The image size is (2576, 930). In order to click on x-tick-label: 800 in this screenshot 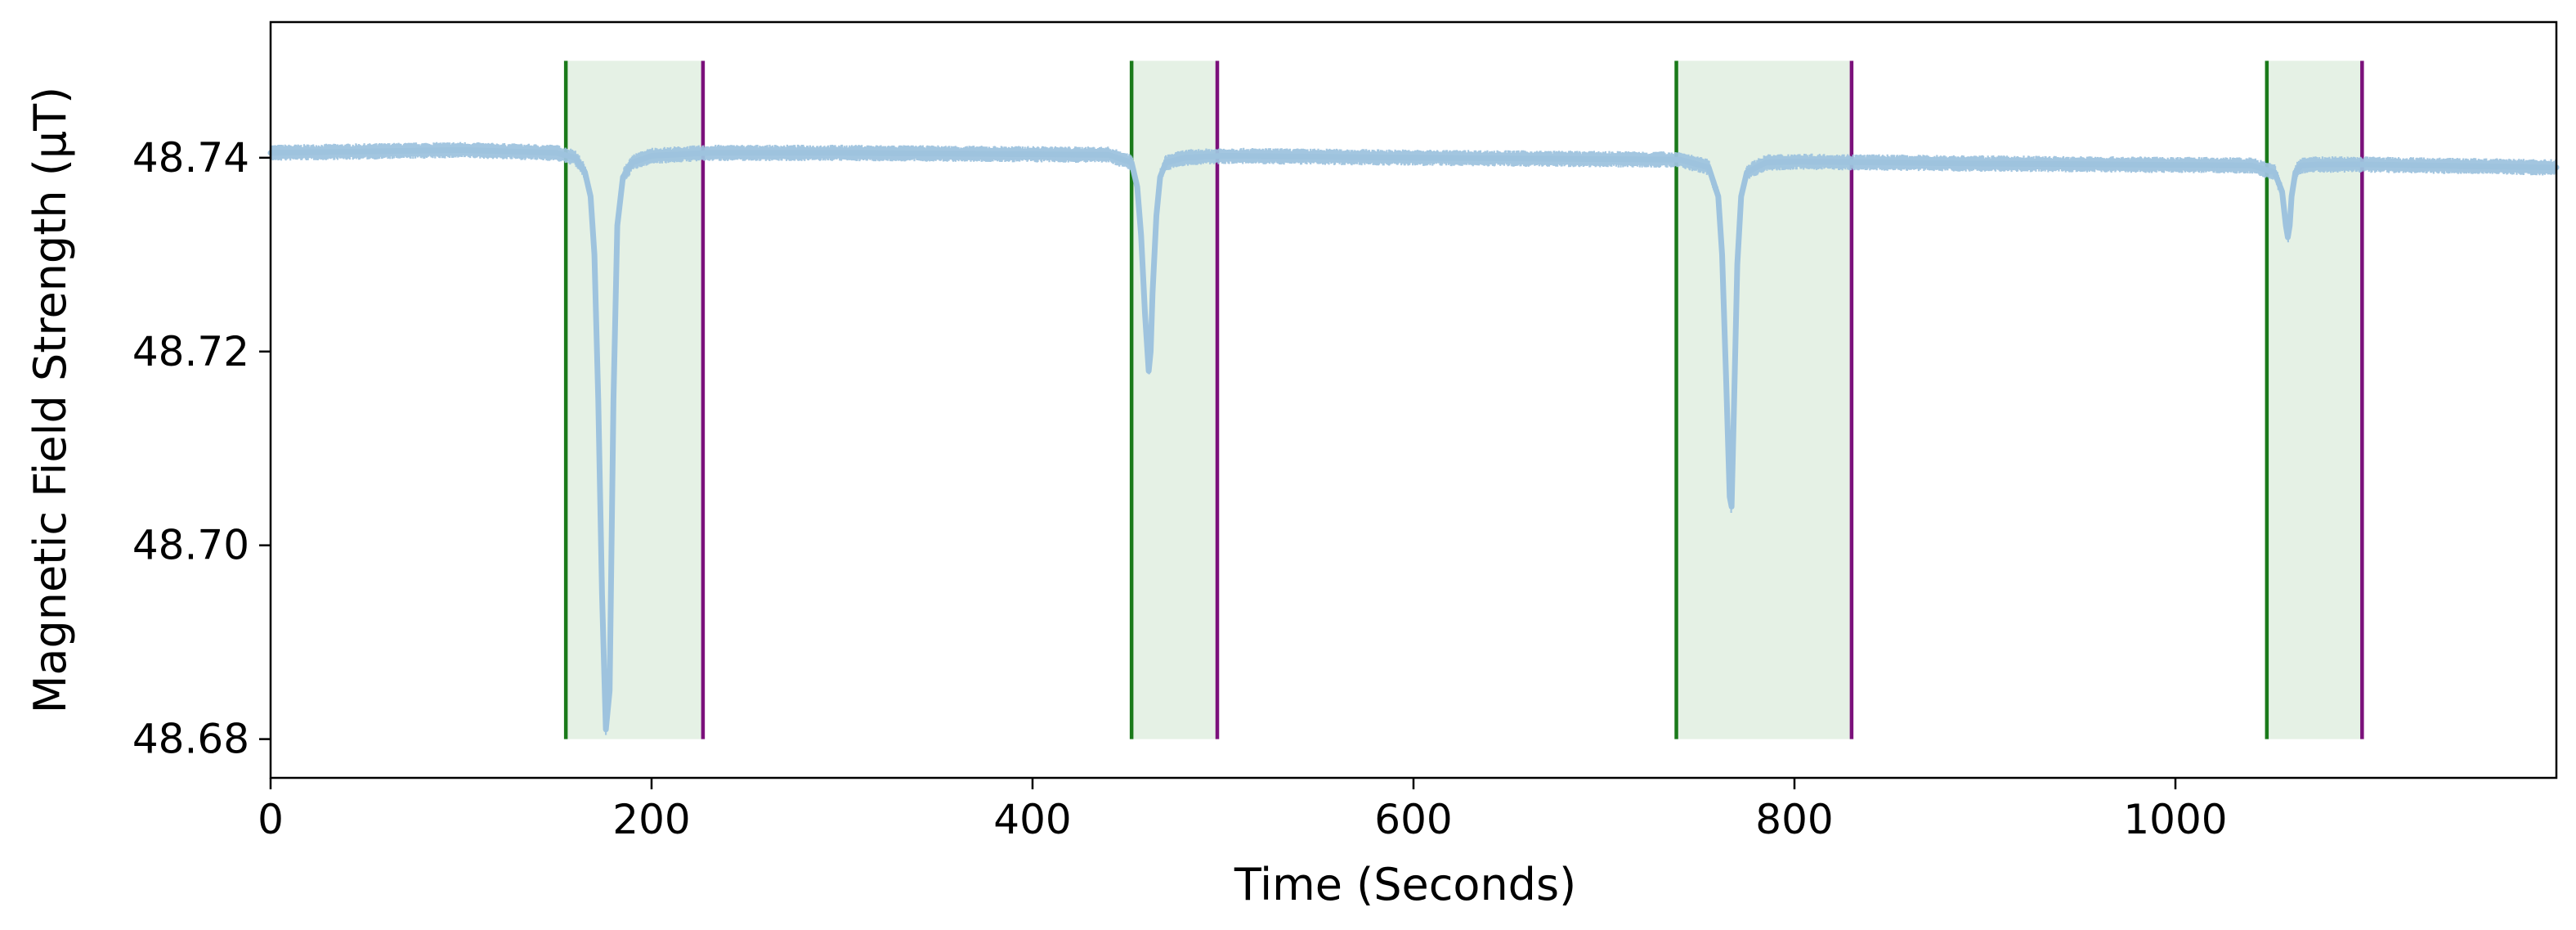, I will do `click(1794, 820)`.